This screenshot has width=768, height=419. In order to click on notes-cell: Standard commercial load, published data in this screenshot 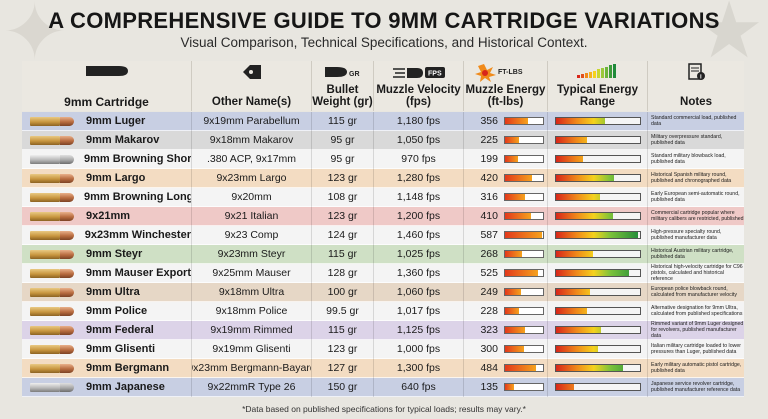, I will do `click(694, 121)`.